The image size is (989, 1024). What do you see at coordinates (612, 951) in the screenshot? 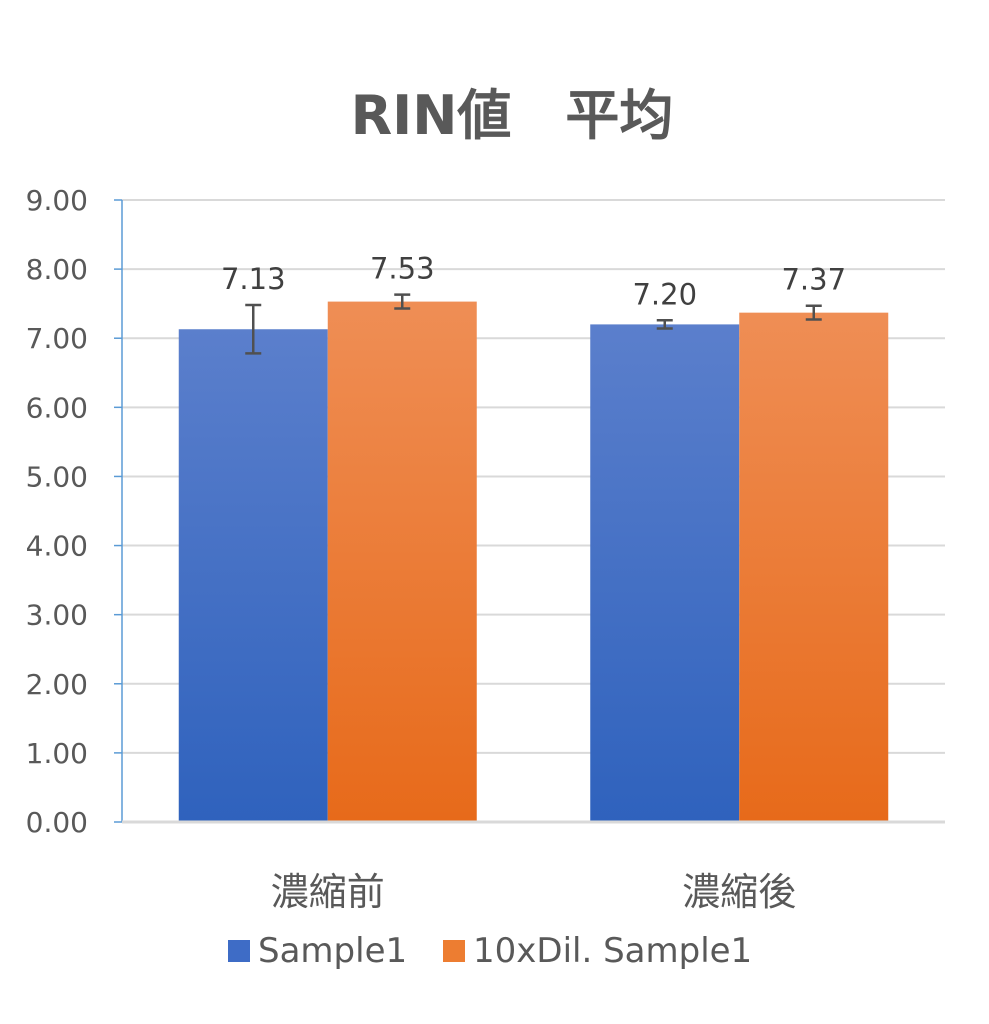
I see `legend-label: 10xDil. Sample1` at bounding box center [612, 951].